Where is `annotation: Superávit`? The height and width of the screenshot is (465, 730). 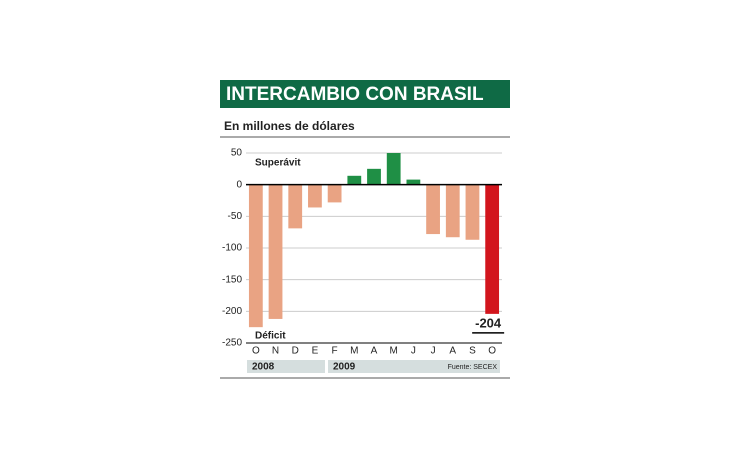 annotation: Superávit is located at coordinates (278, 163).